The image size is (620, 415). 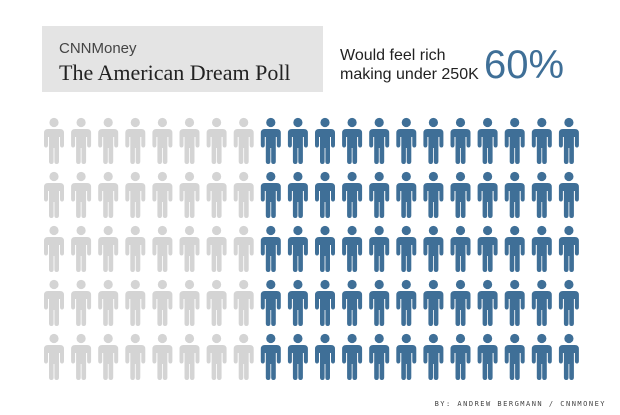 I want to click on poll-title: The American Dream Poll, so click(x=175, y=72).